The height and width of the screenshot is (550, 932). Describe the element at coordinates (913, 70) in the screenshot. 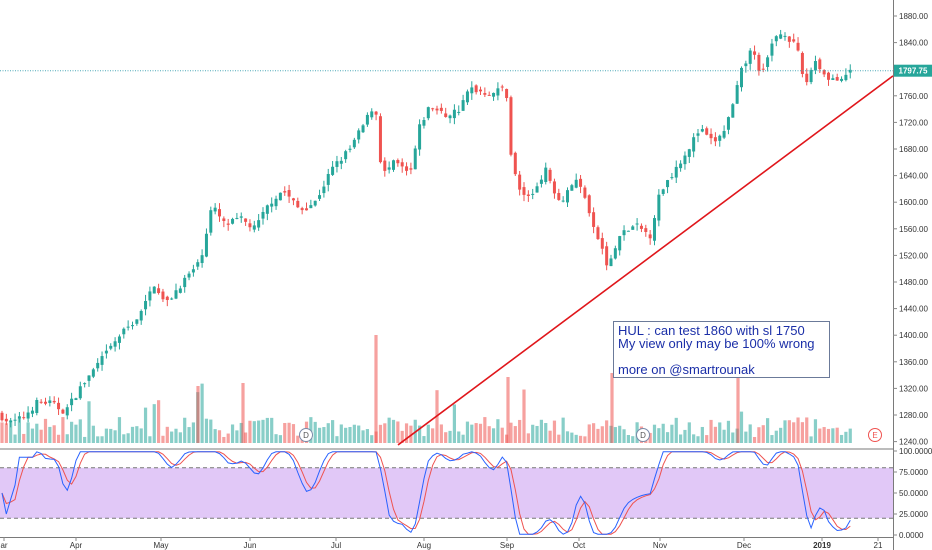

I see `last-price-tag: 1797.75` at that location.